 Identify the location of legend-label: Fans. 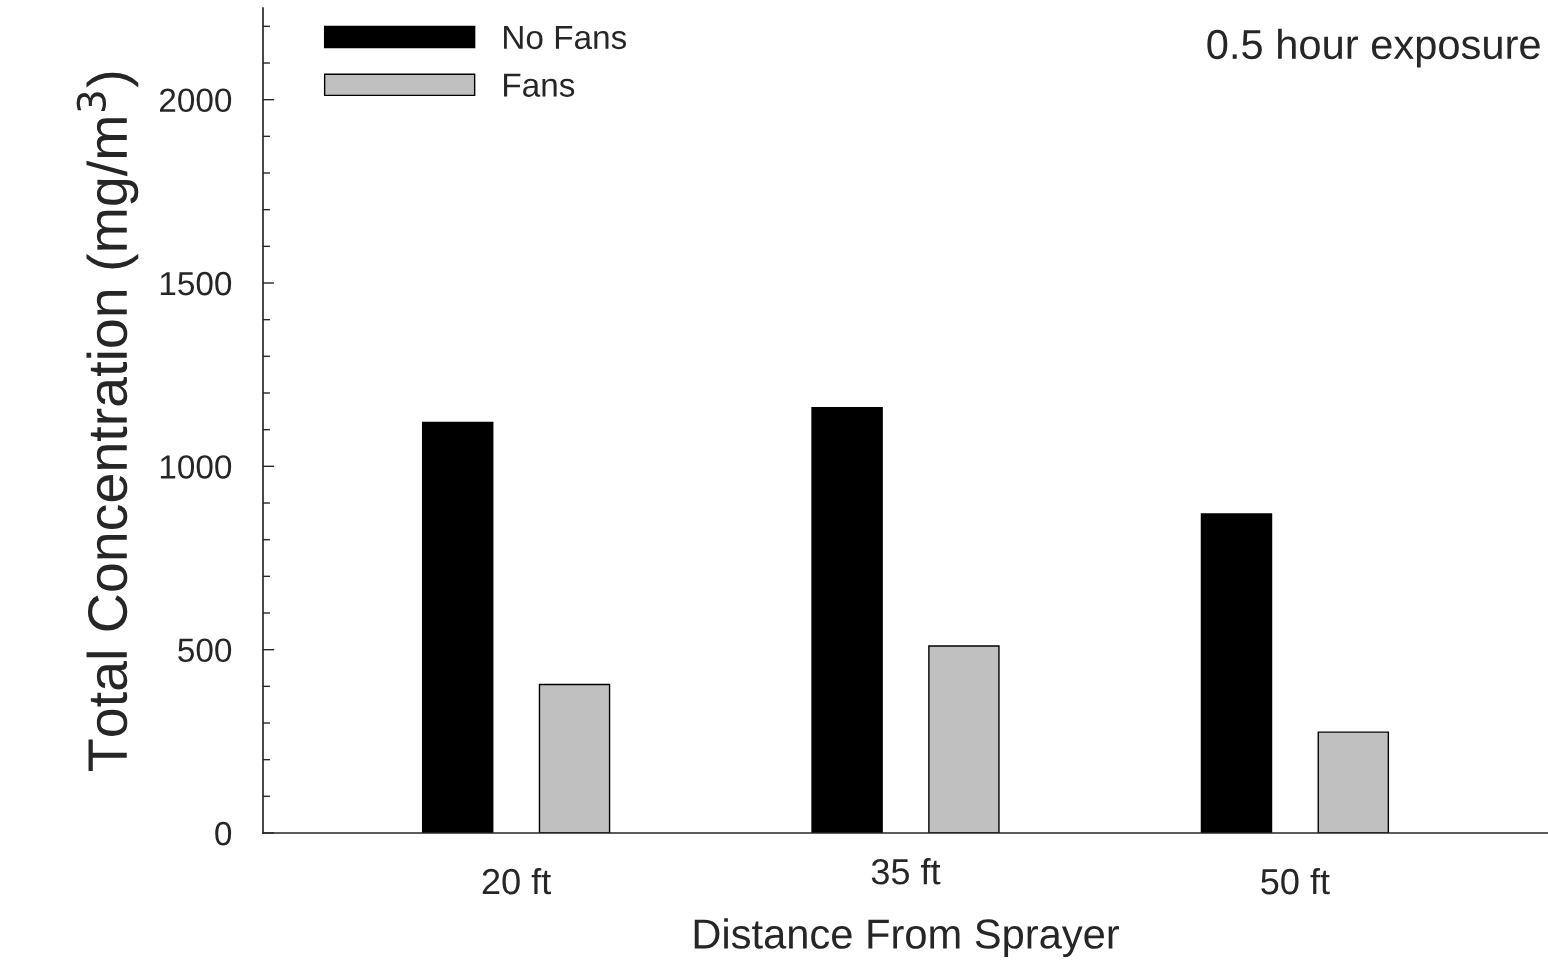
(539, 85).